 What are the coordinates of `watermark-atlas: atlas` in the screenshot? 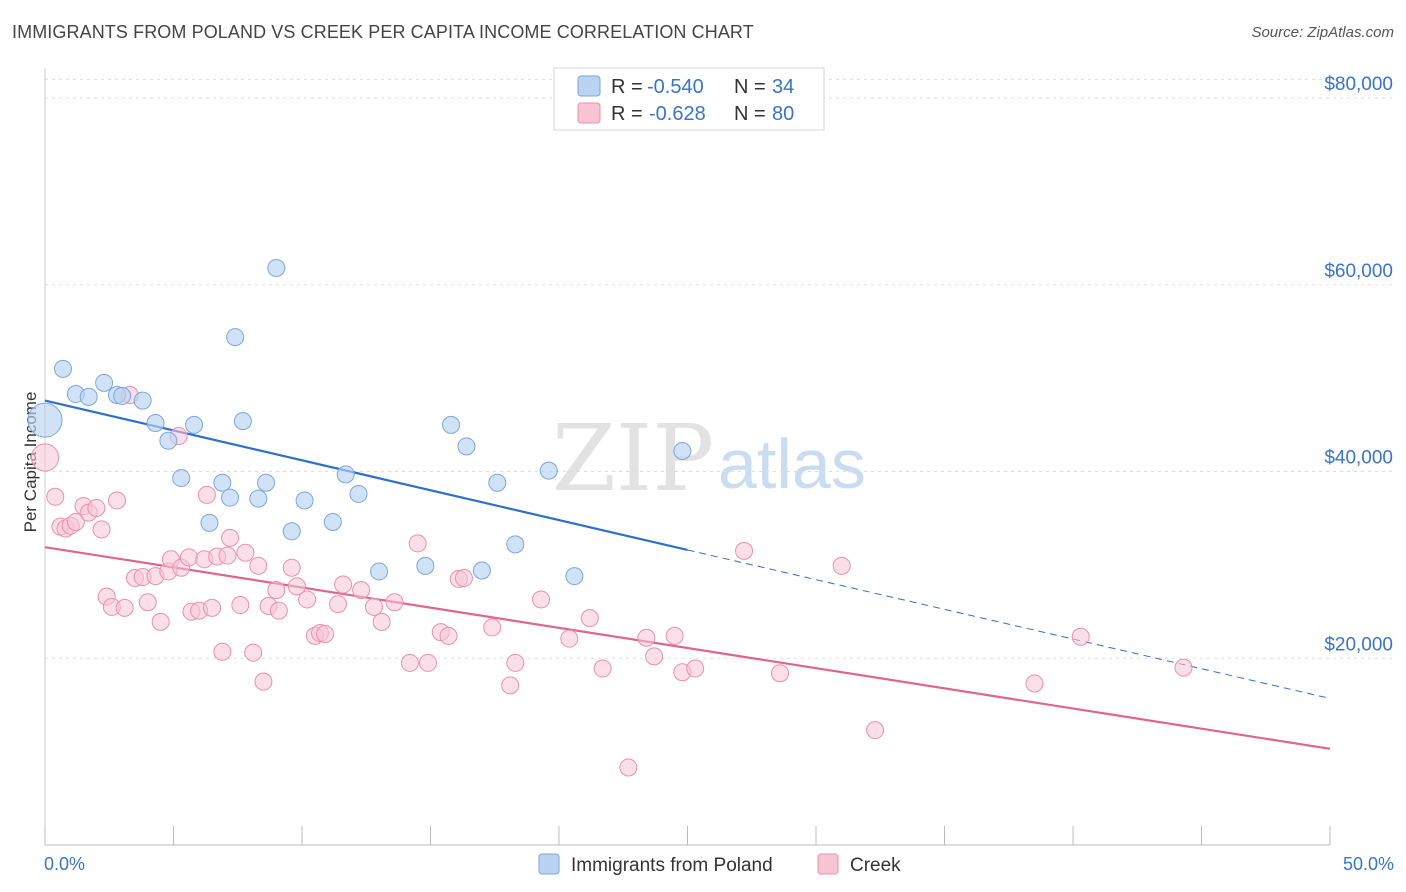 It's located at (792, 464).